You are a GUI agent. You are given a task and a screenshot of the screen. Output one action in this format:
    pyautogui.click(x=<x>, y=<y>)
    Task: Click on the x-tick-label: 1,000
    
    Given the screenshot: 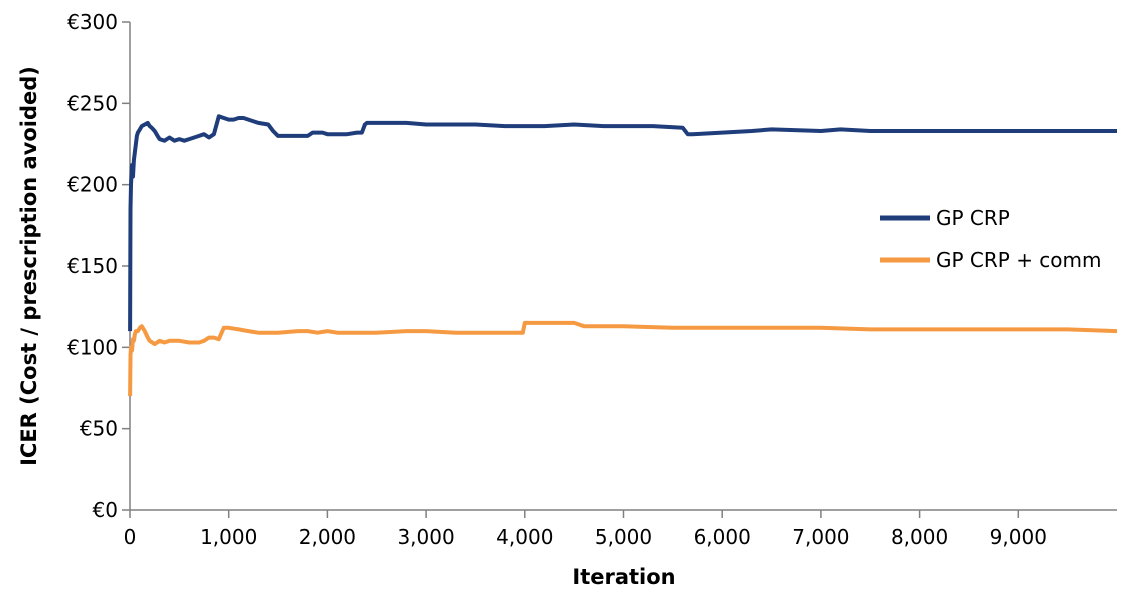 What is the action you would take?
    pyautogui.click(x=228, y=537)
    